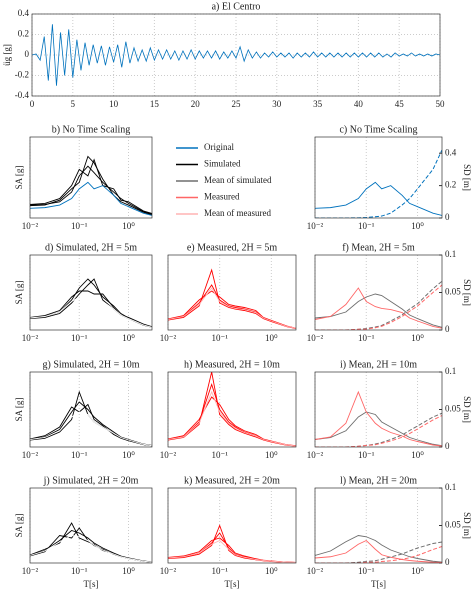  What do you see at coordinates (378, 364) in the screenshot?
I see `panel-title: i) Mean, 2H = 10m` at bounding box center [378, 364].